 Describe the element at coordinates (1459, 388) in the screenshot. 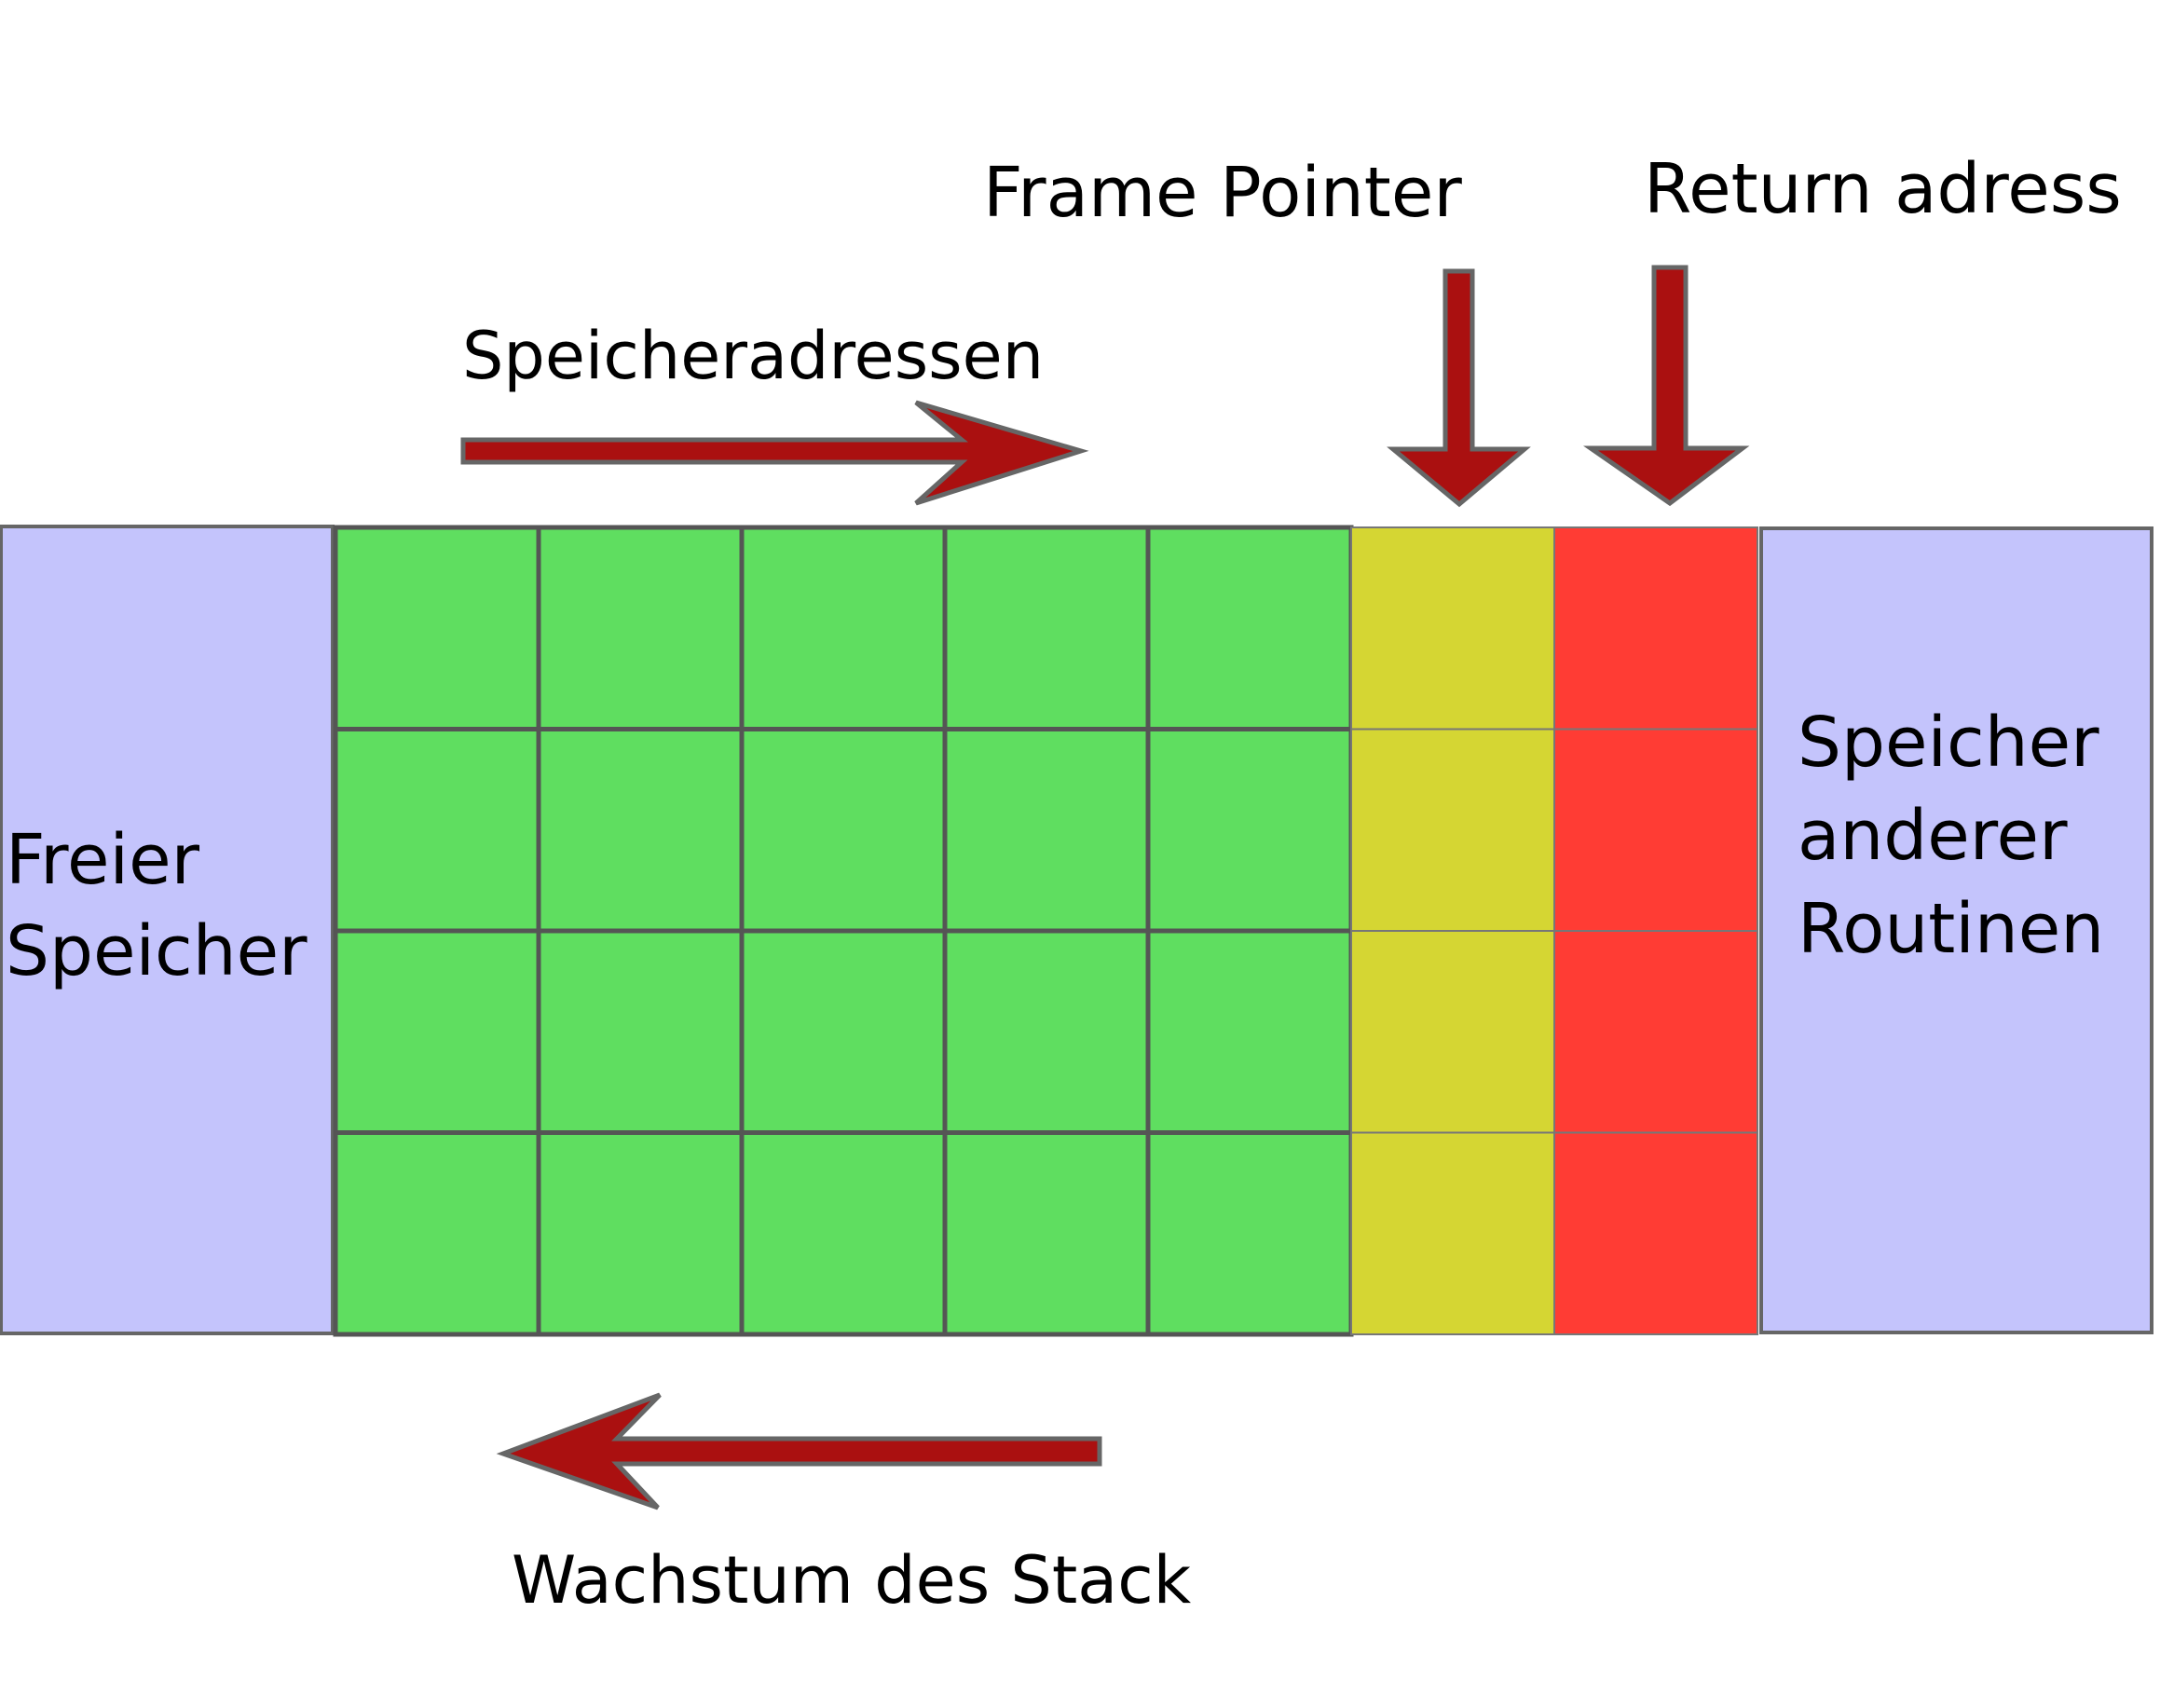

I see `frame-pointer-arrow-icon` at that location.